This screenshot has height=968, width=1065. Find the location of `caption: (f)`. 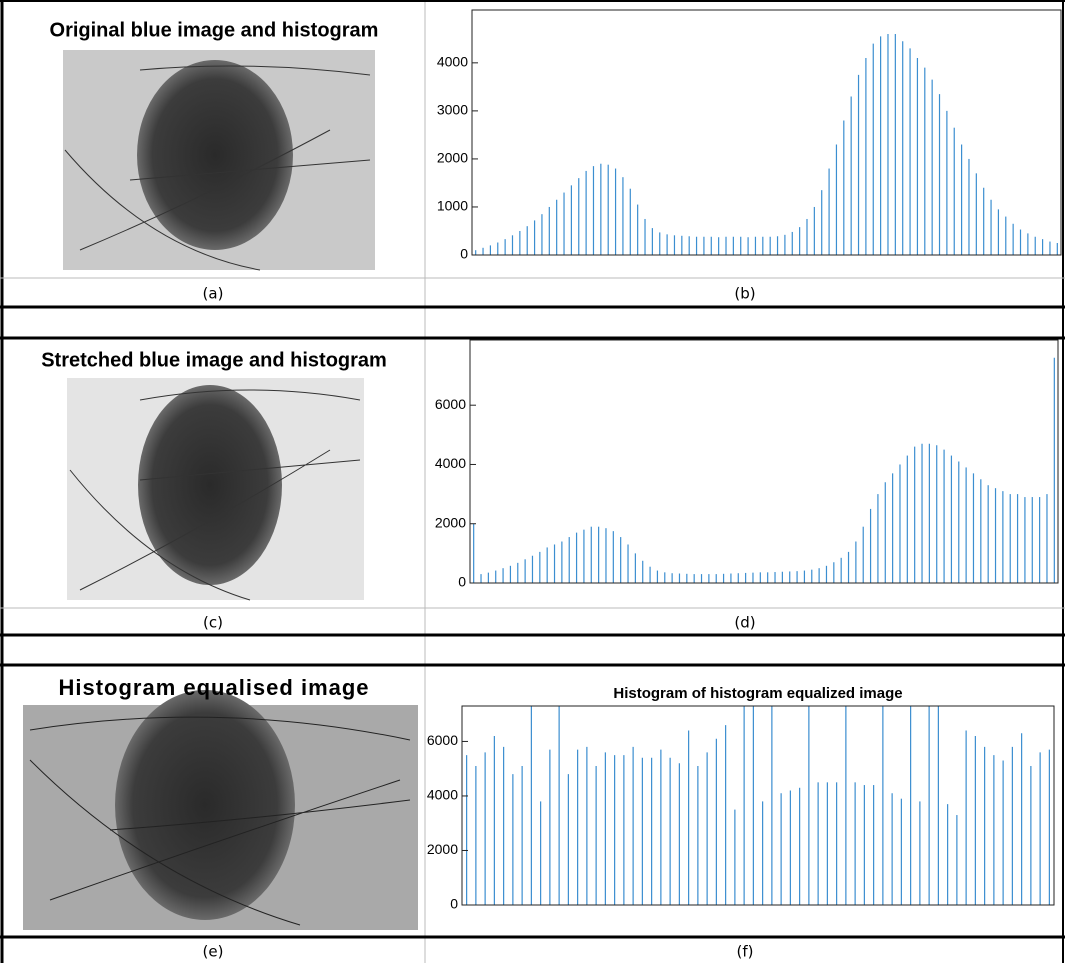

caption: (f) is located at coordinates (745, 952).